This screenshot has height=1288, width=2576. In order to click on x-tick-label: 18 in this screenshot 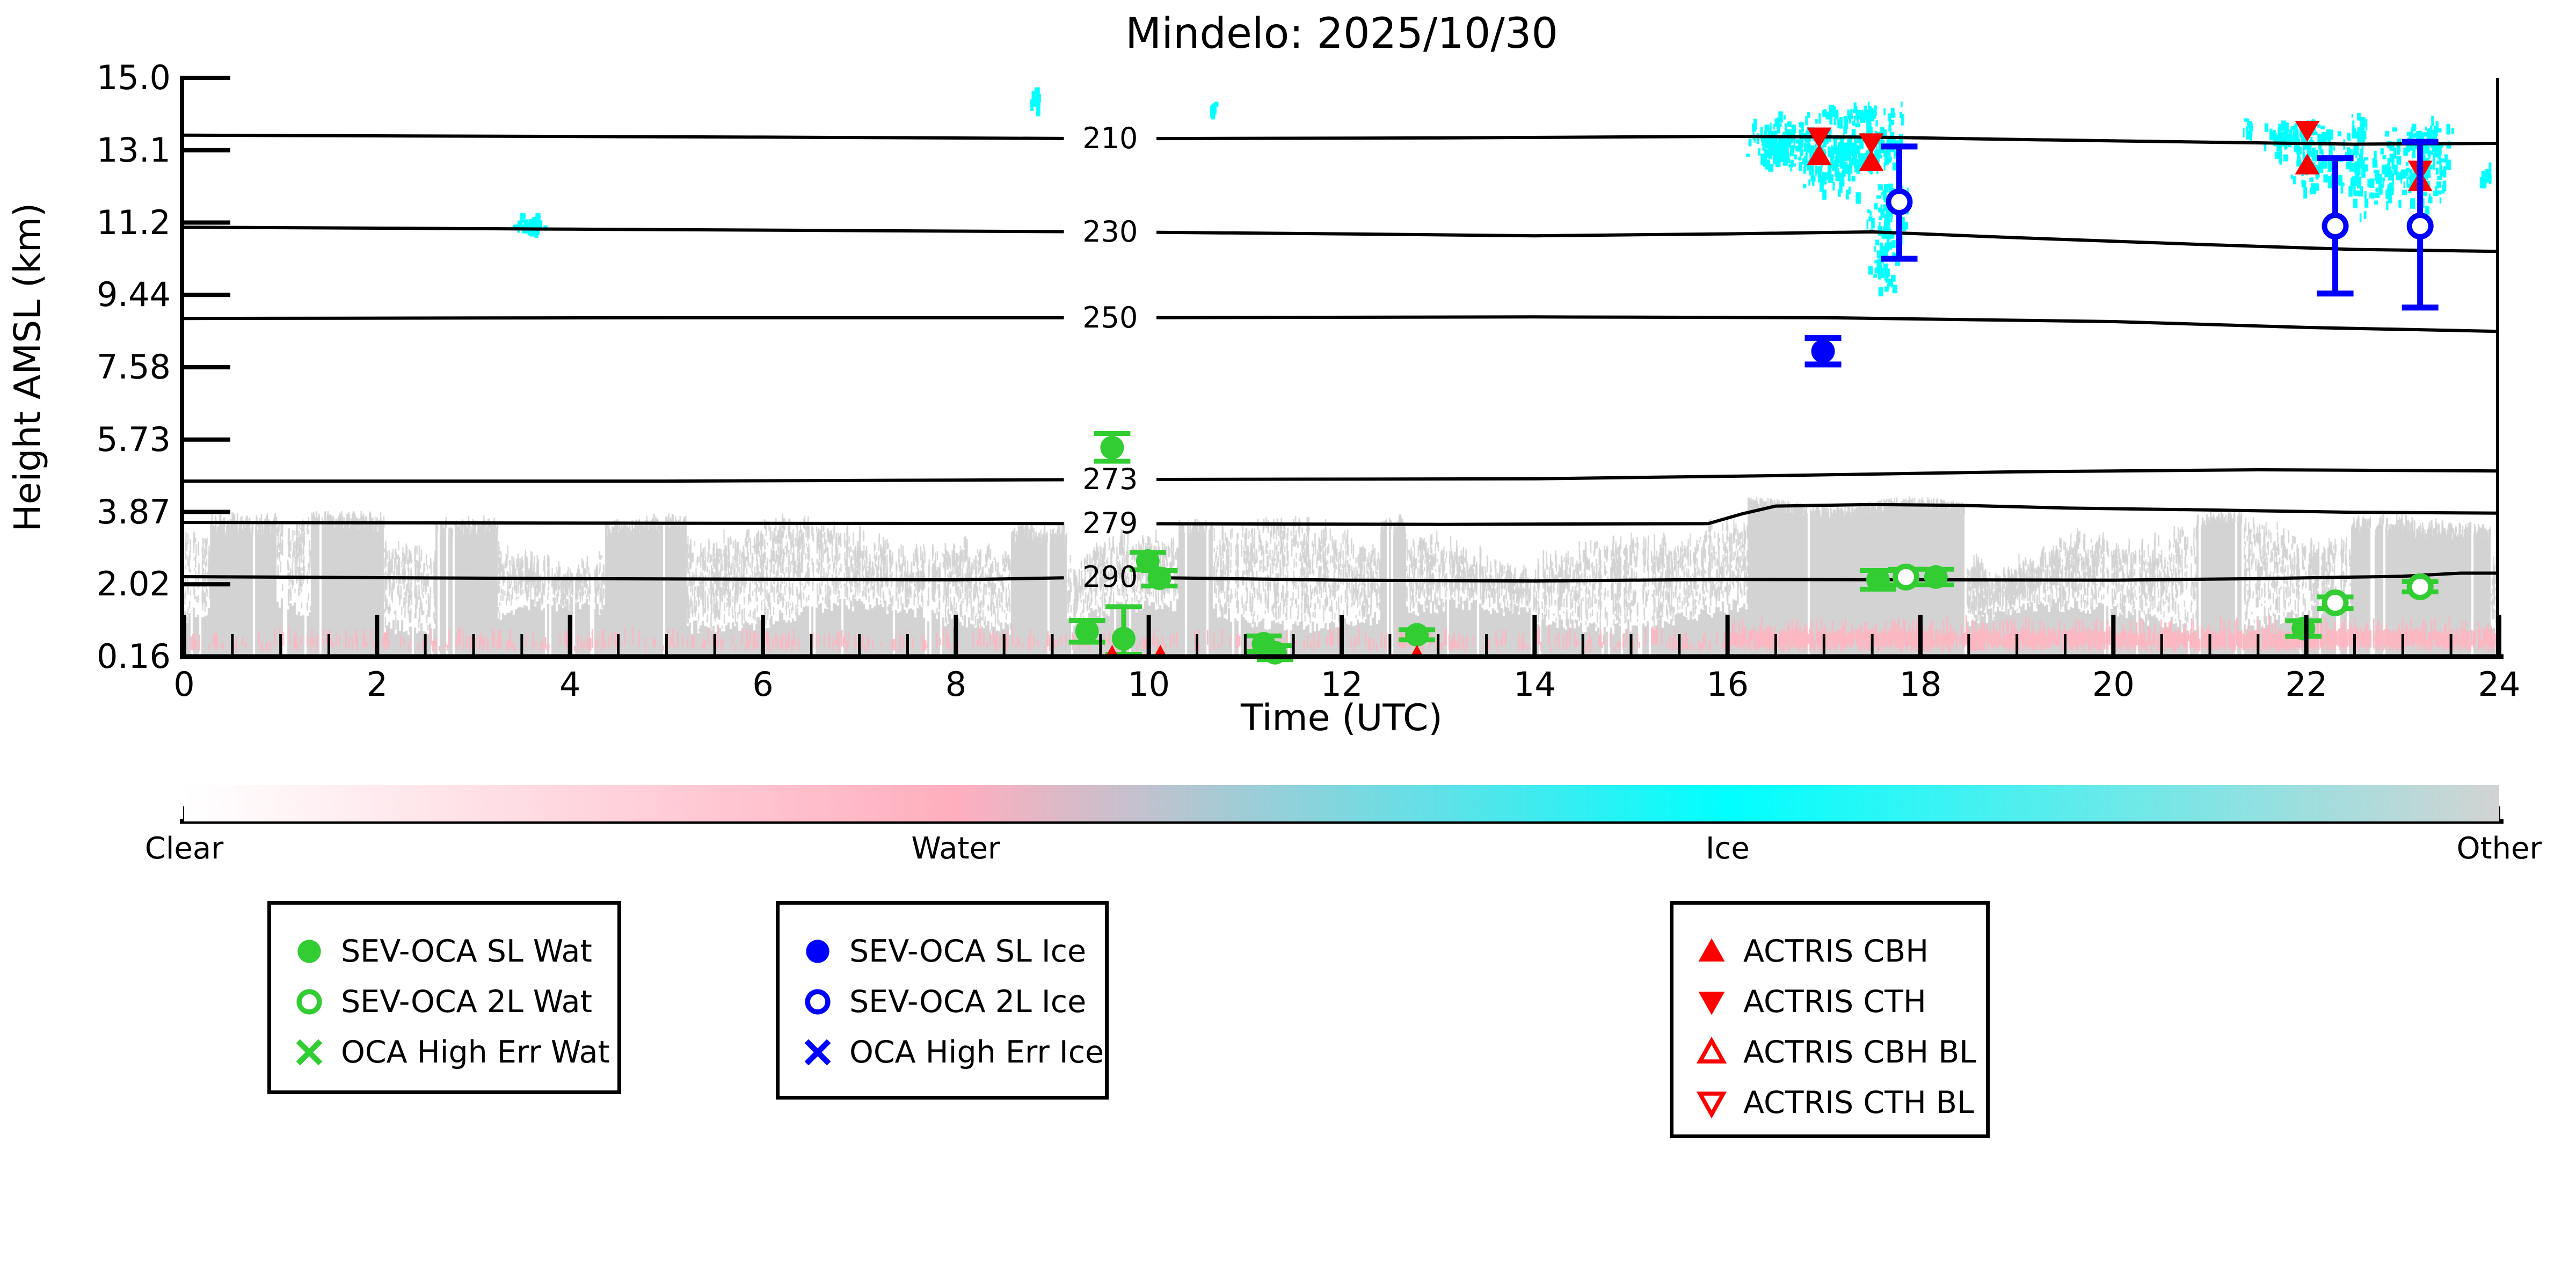, I will do `click(1920, 684)`.